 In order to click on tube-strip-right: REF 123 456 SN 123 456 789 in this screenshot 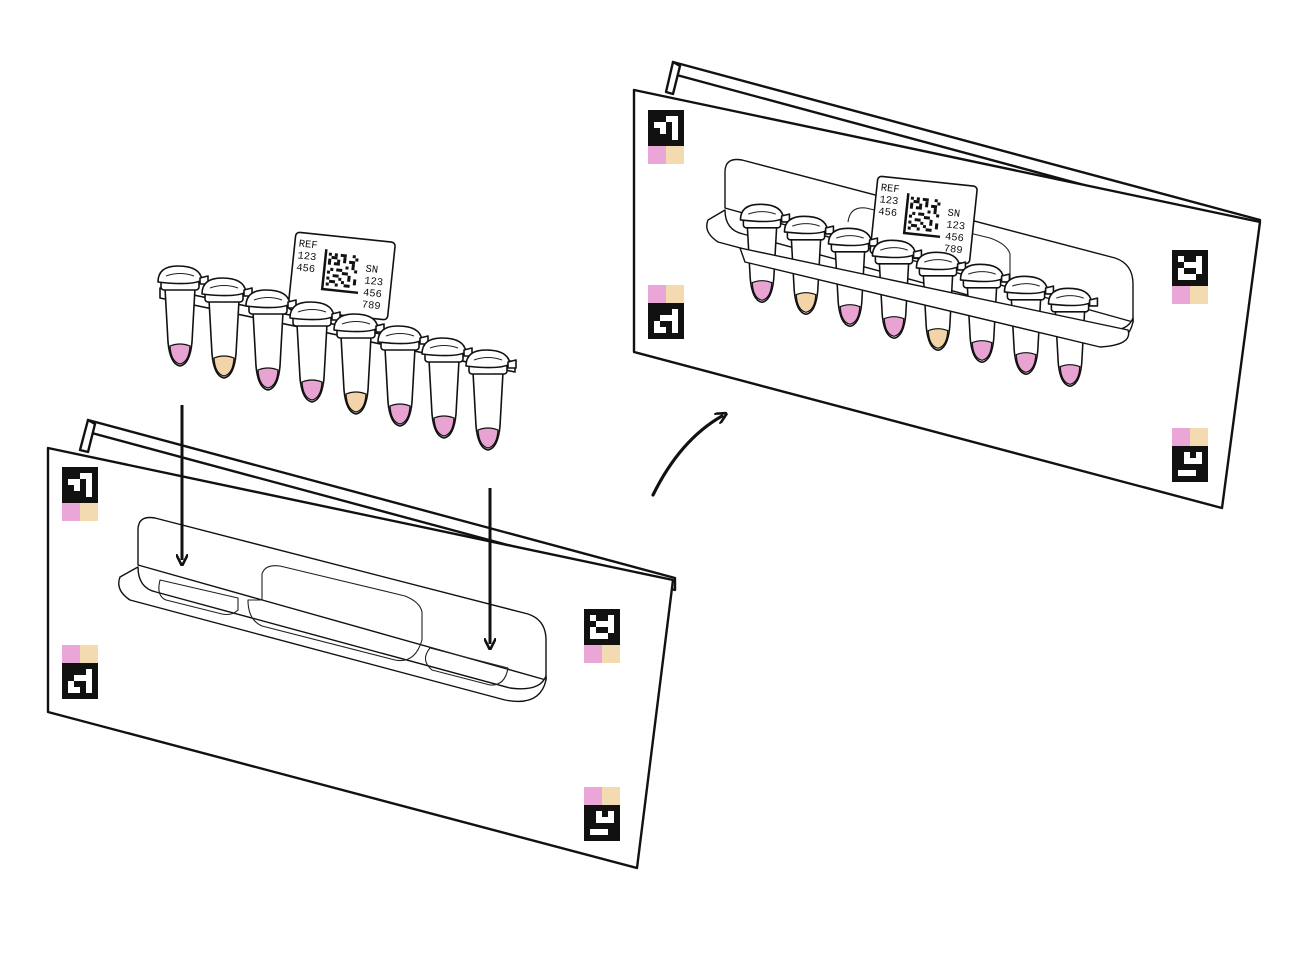, I will do `click(934, 281)`.